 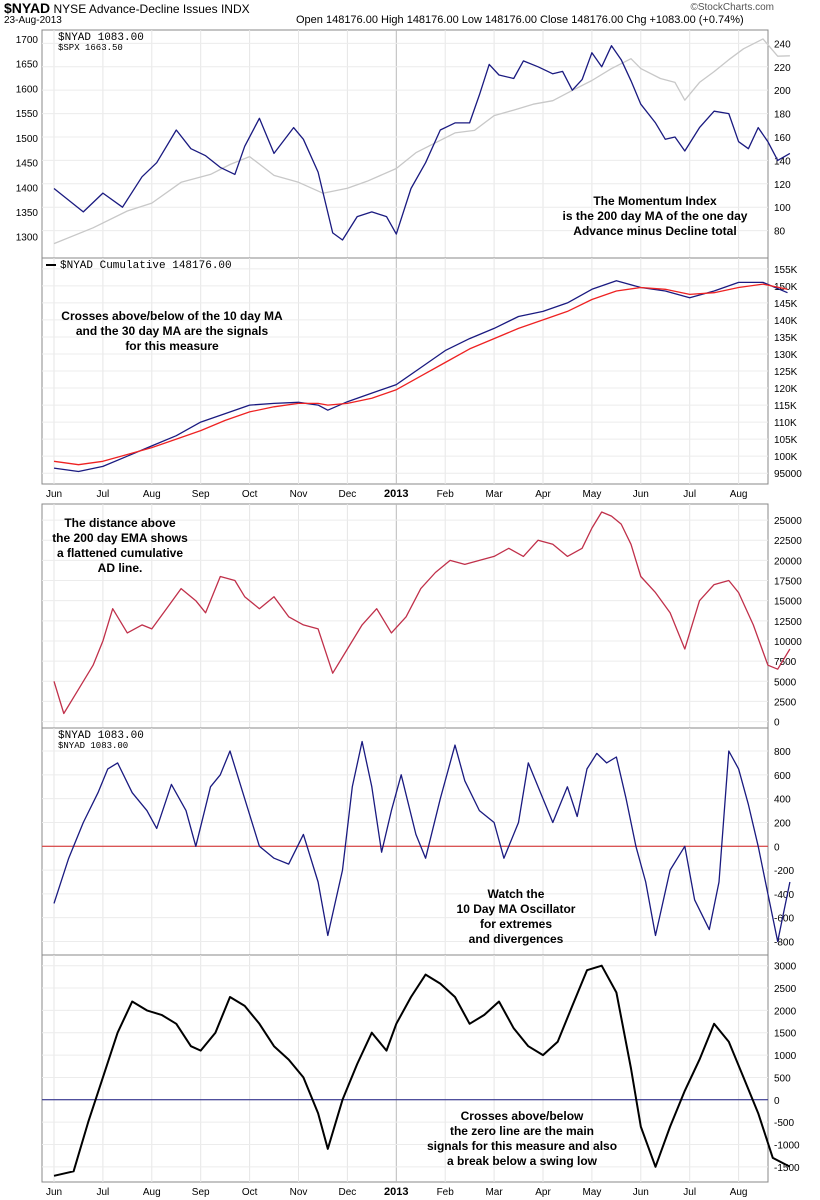 I want to click on left-axis-tick: 1550, so click(x=27, y=114).